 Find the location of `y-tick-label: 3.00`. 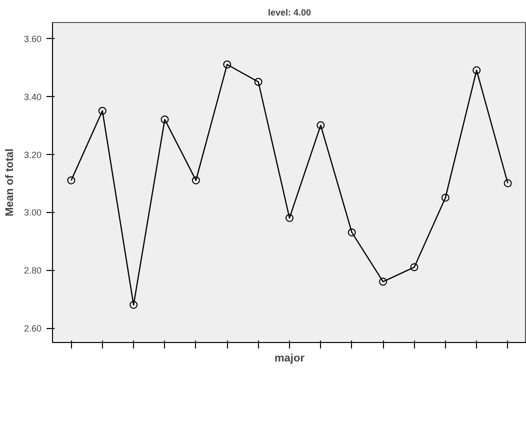

y-tick-label: 3.00 is located at coordinates (33, 213).